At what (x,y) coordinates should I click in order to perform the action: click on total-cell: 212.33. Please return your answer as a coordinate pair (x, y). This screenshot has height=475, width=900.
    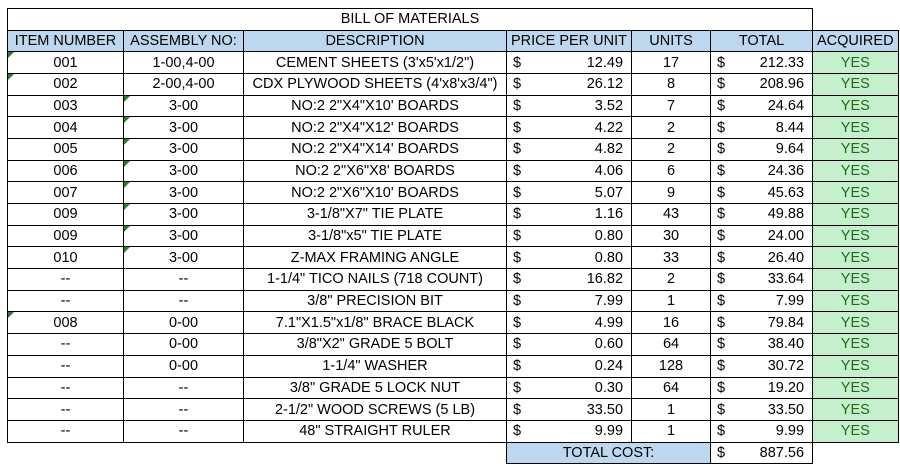
    Looking at the image, I should click on (774, 62).